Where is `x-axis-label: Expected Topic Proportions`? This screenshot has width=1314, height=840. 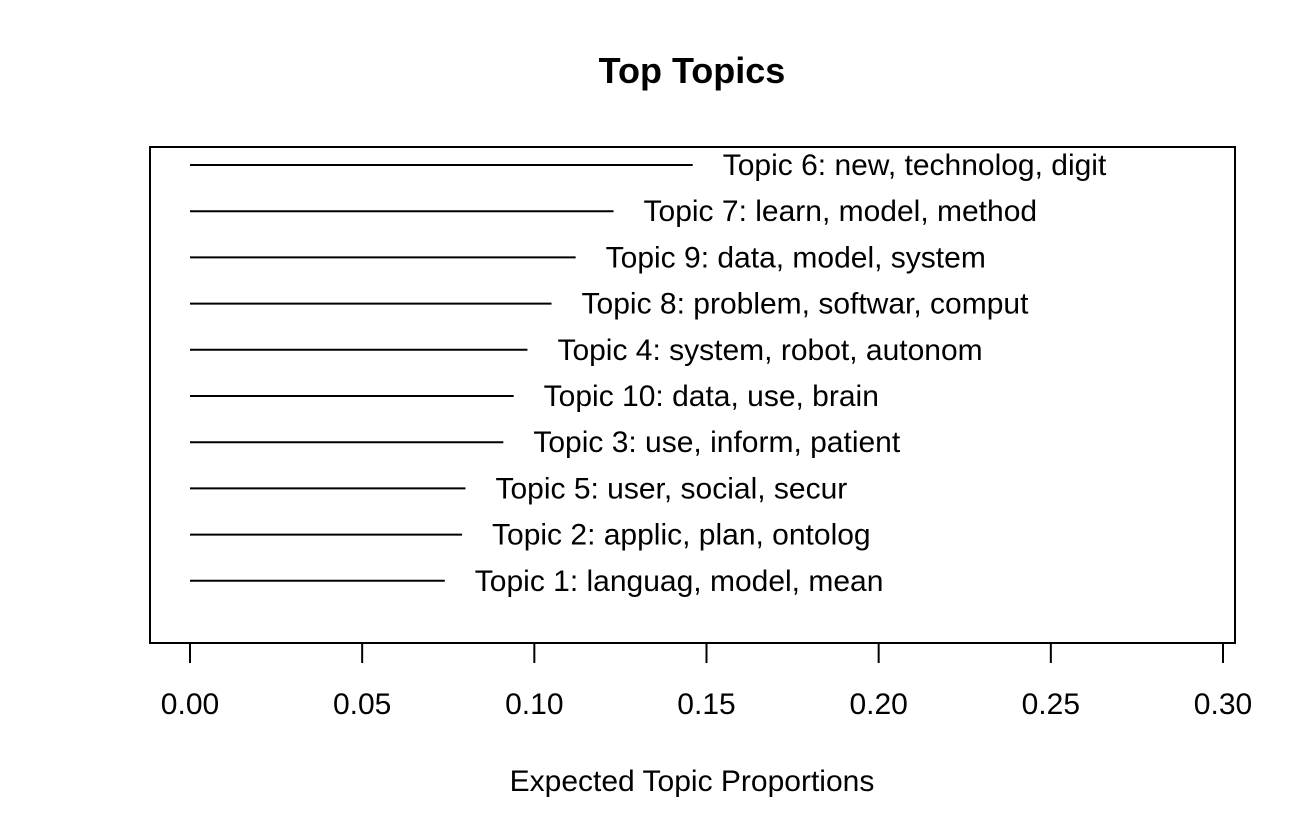
x-axis-label: Expected Topic Proportions is located at coordinates (692, 781).